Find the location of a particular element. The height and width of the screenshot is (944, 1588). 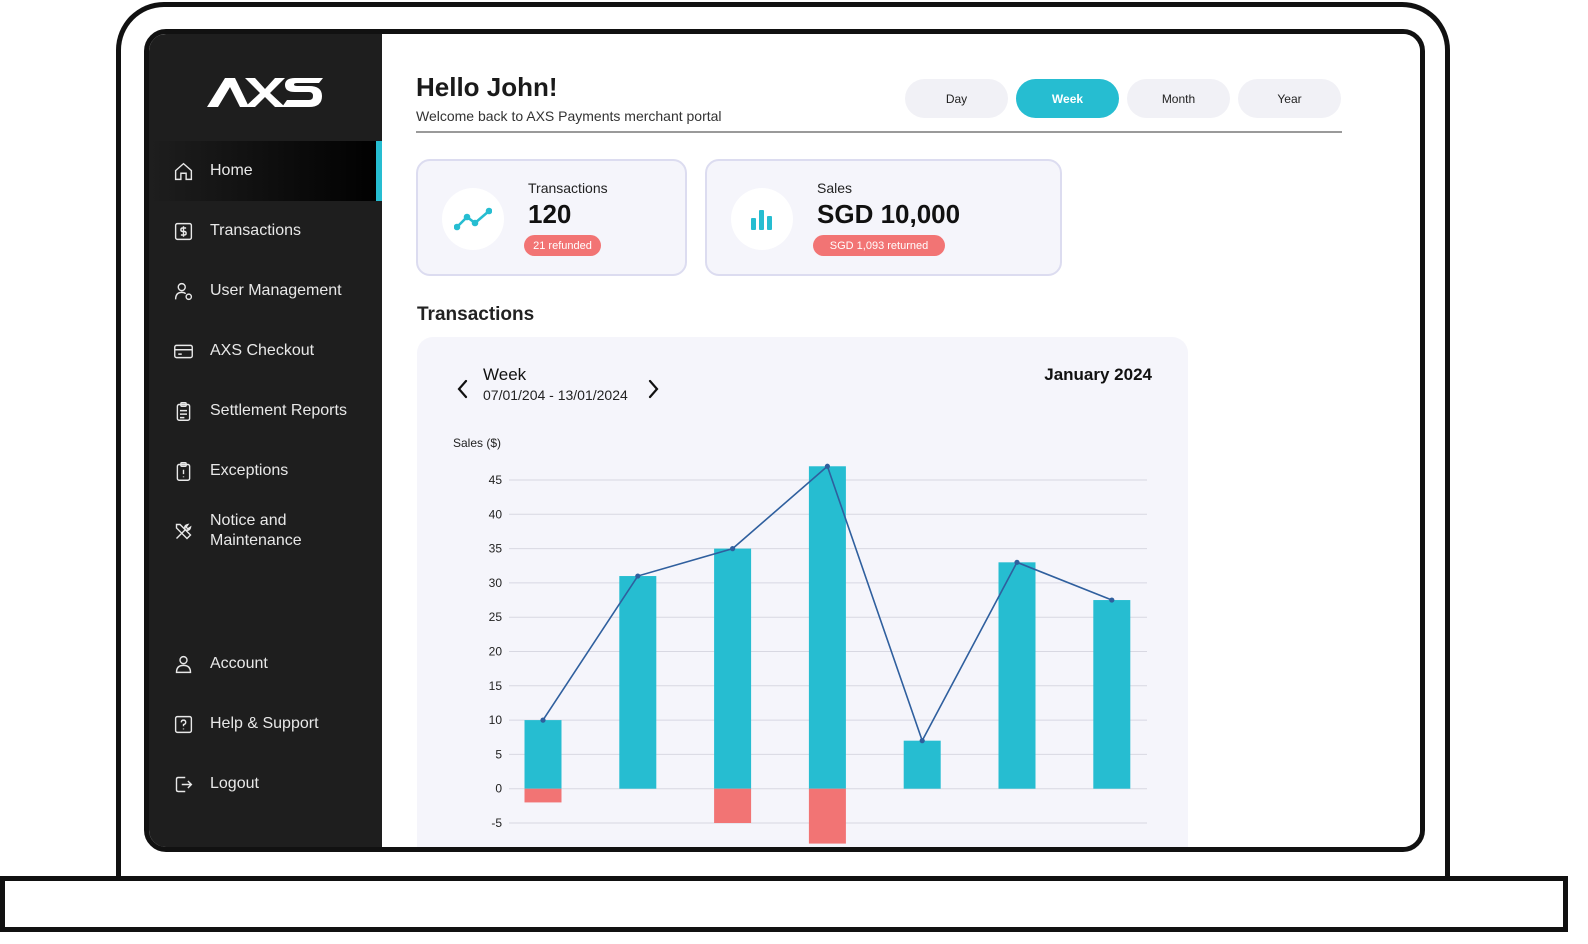

sidebar-item-label: Notice and Maintenance is located at coordinates (256, 530).